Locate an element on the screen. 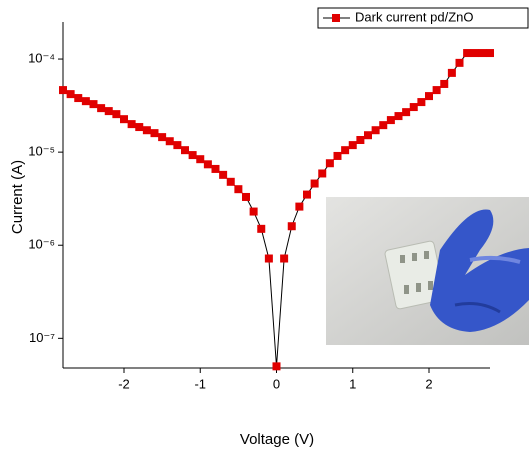 The height and width of the screenshot is (457, 529). y-tick-label: 10⁻⁶ is located at coordinates (41, 244).